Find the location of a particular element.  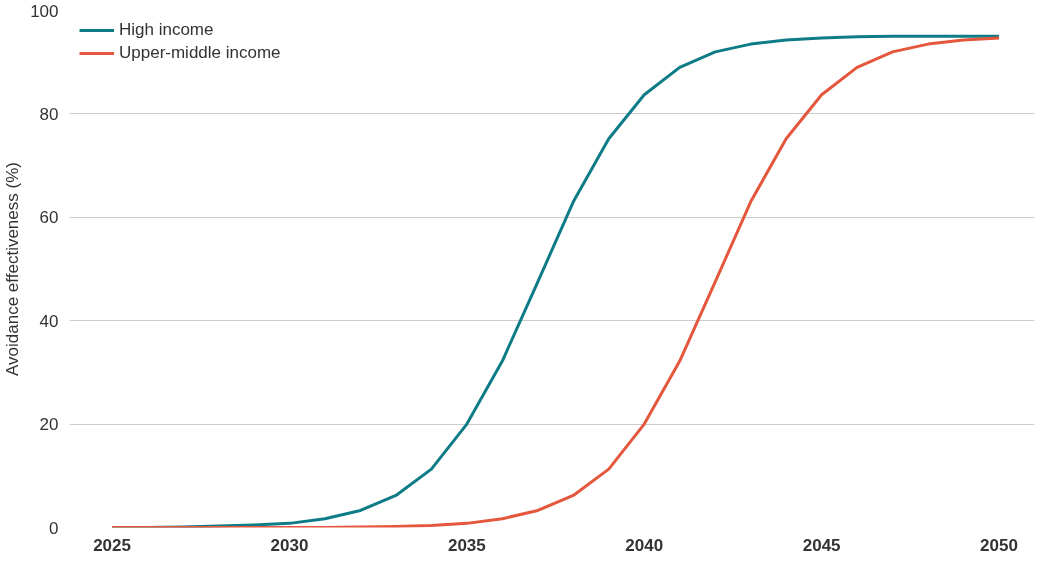

y-tick-label: 100 is located at coordinates (44, 11).